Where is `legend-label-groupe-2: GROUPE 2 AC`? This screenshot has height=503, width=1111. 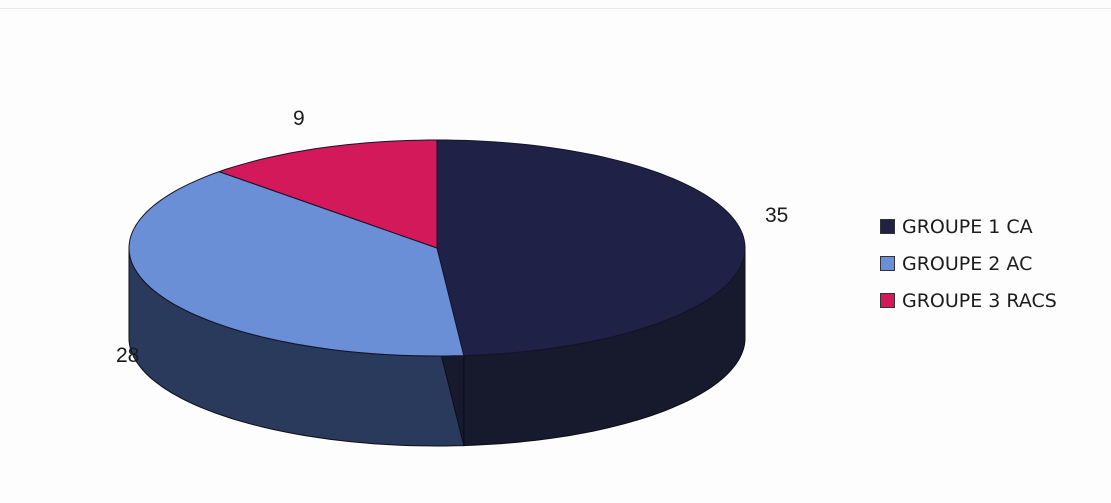 legend-label-groupe-2: GROUPE 2 AC is located at coordinates (967, 263).